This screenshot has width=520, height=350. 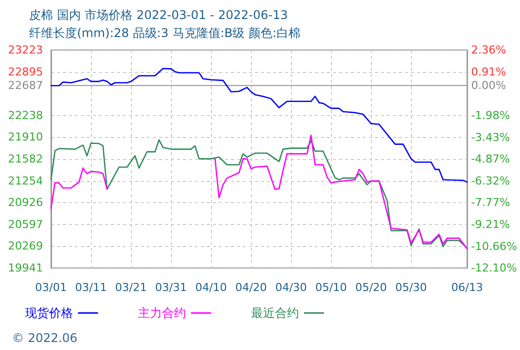 What do you see at coordinates (490, 224) in the screenshot?
I see `y2-tick-label: -9.21%` at bounding box center [490, 224].